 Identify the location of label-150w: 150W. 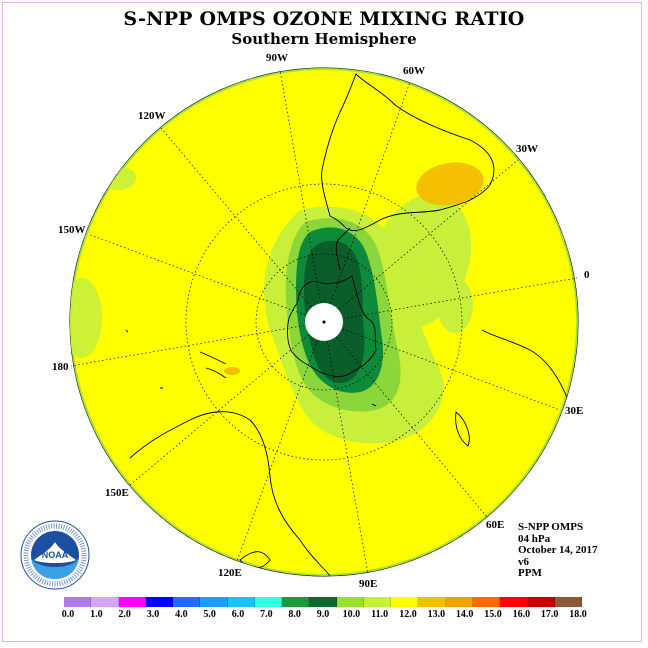
(72, 230).